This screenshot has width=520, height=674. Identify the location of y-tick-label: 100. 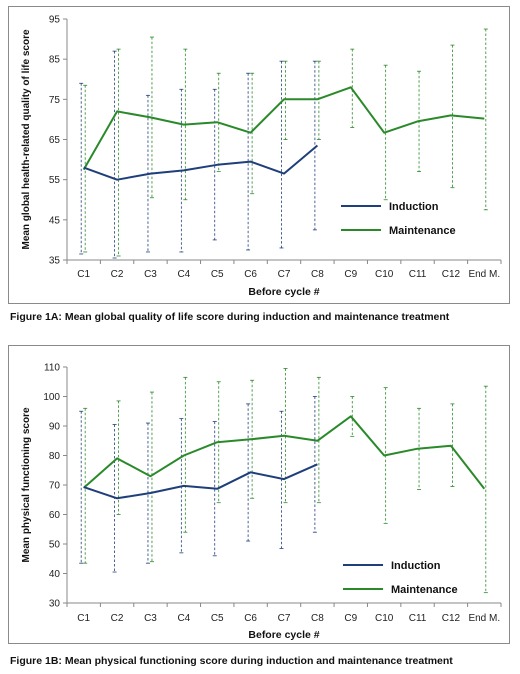
(51, 397).